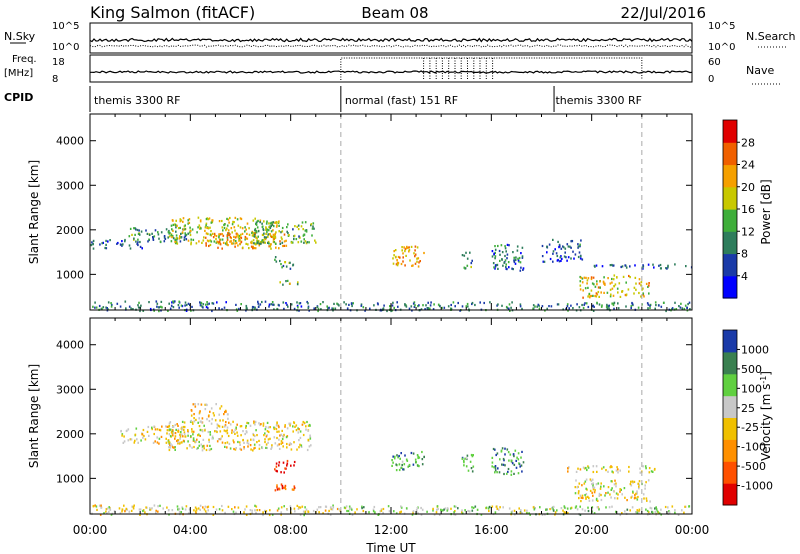 The image size is (800, 554). Describe the element at coordinates (401, 100) in the screenshot. I see `cpid-segment-label-1: normal (fast) 151 RF` at that location.